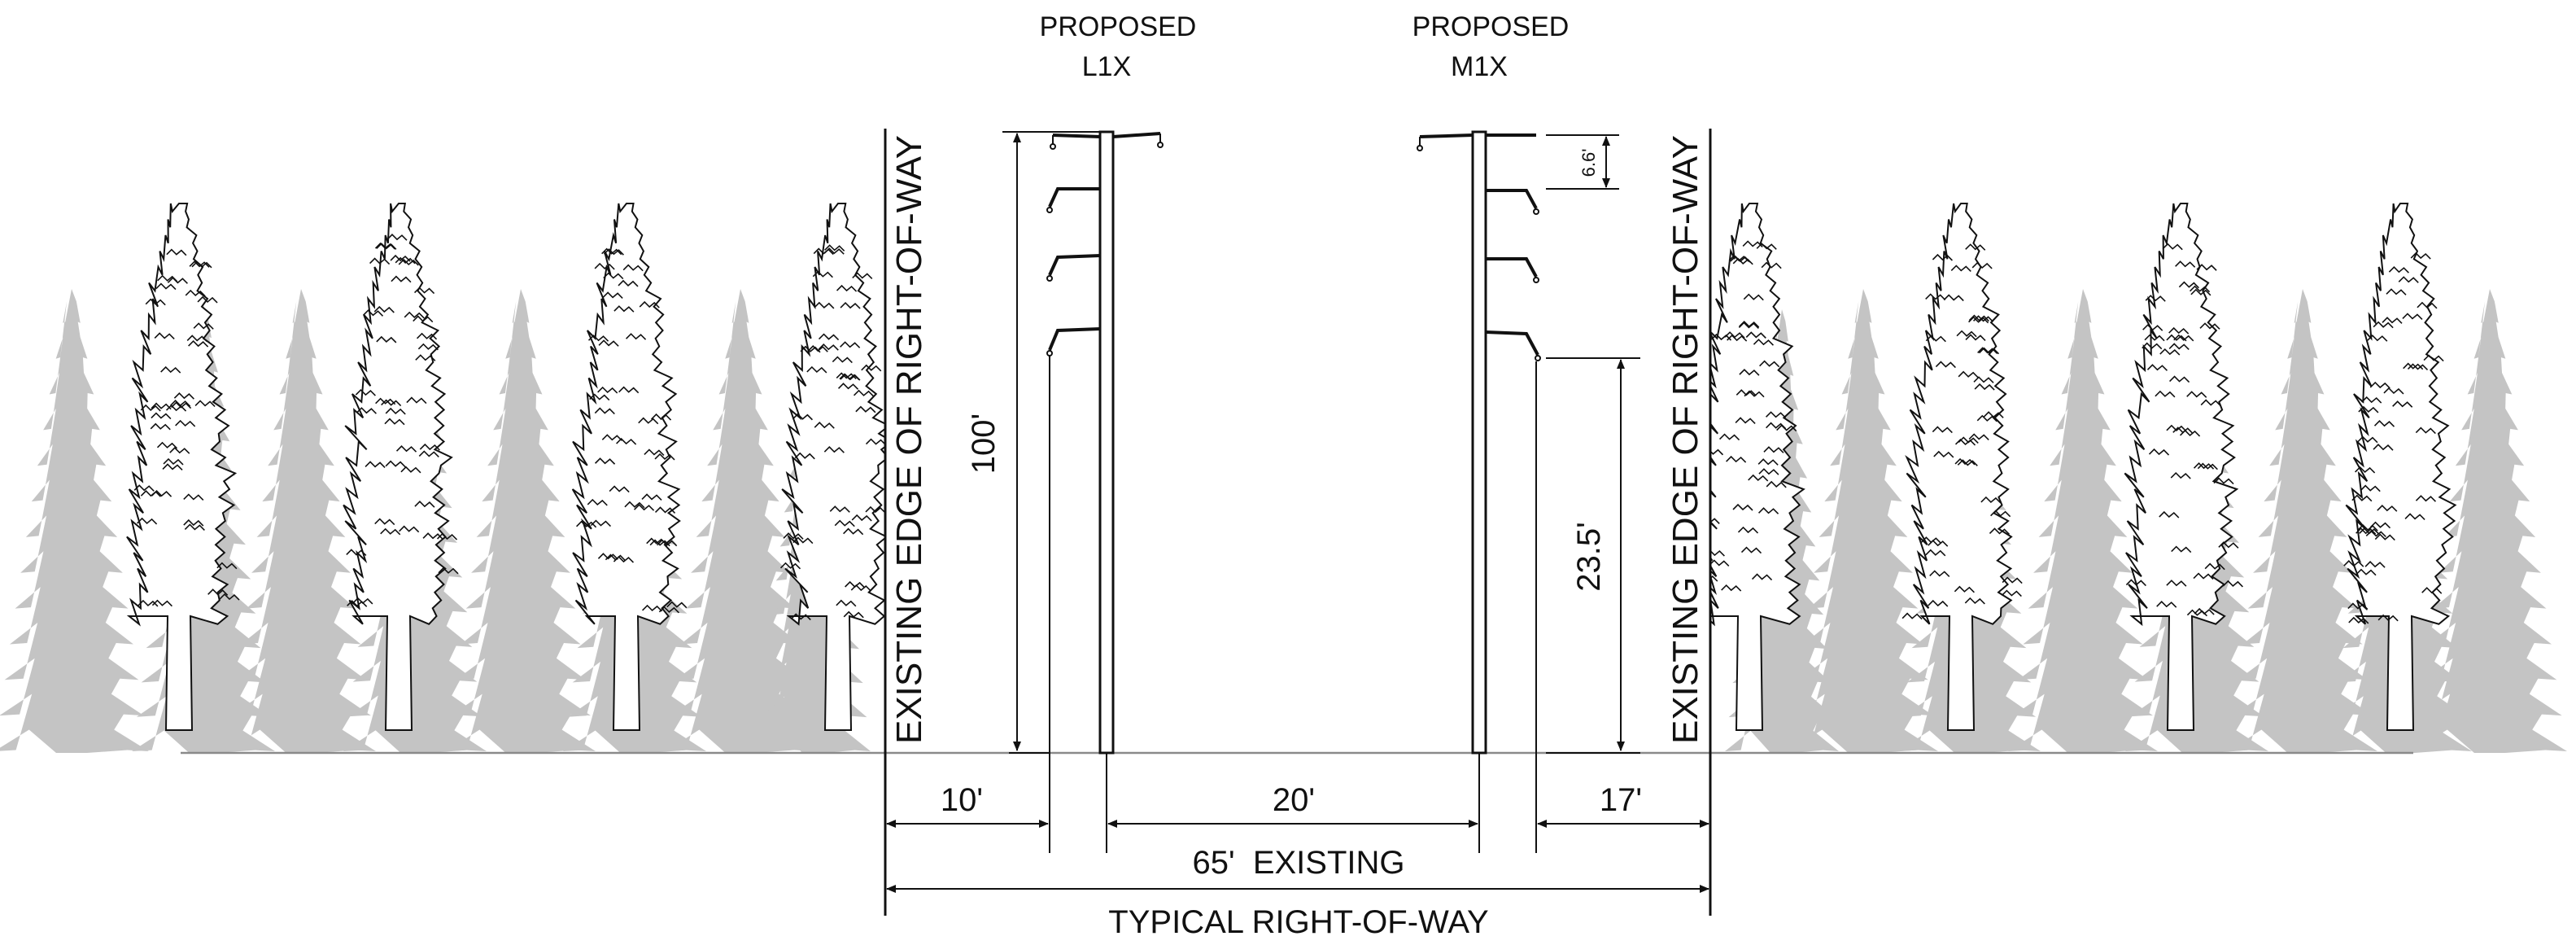 This screenshot has height=945, width=2576. I want to click on l1x-label-line2: L1X, so click(1107, 66).